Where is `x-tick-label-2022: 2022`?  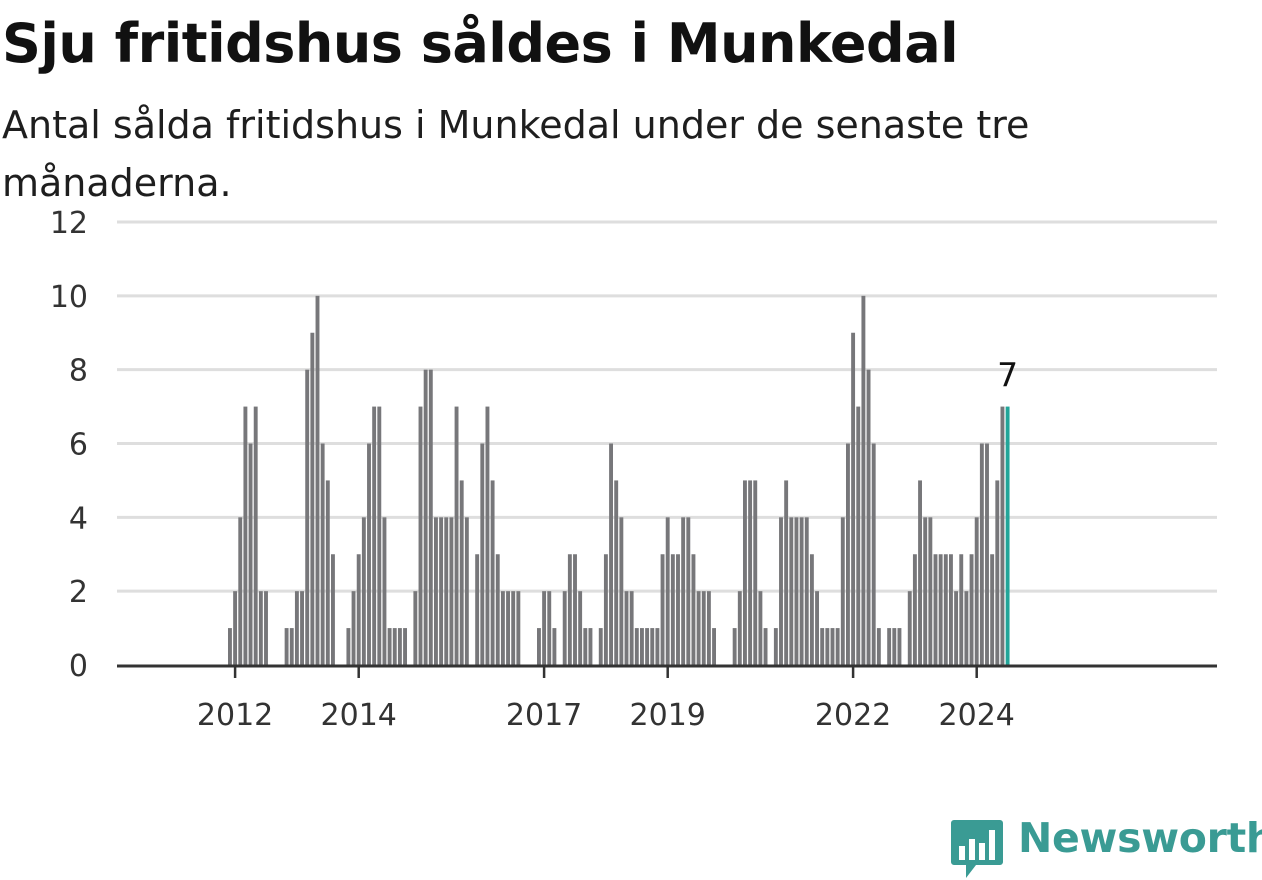 x-tick-label-2022: 2022 is located at coordinates (853, 715).